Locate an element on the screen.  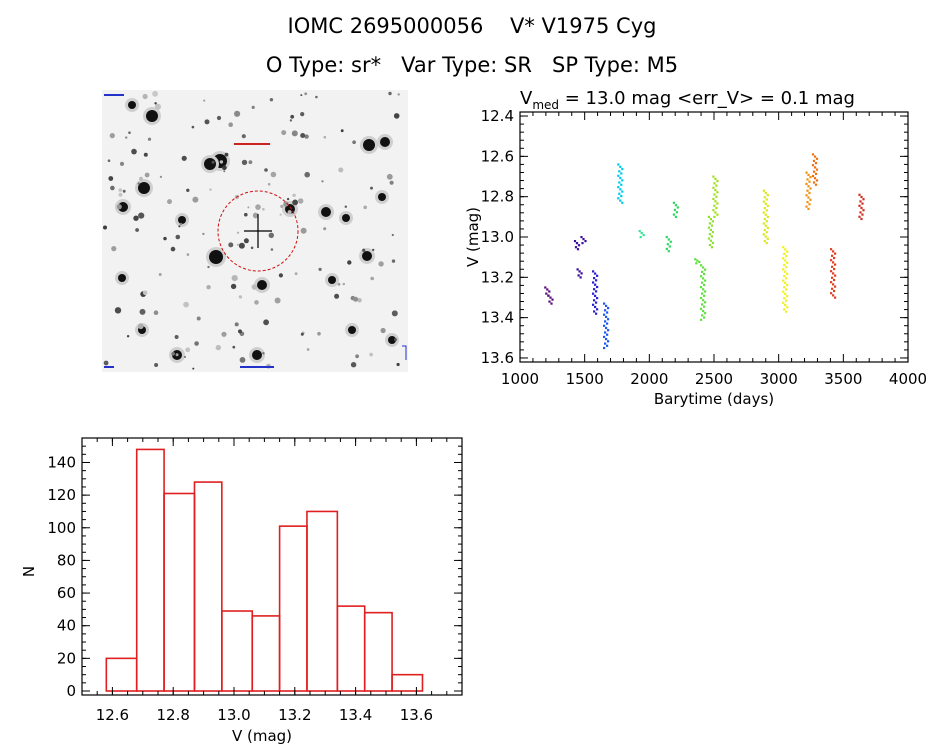
hist-frame is located at coordinates (272, 566).